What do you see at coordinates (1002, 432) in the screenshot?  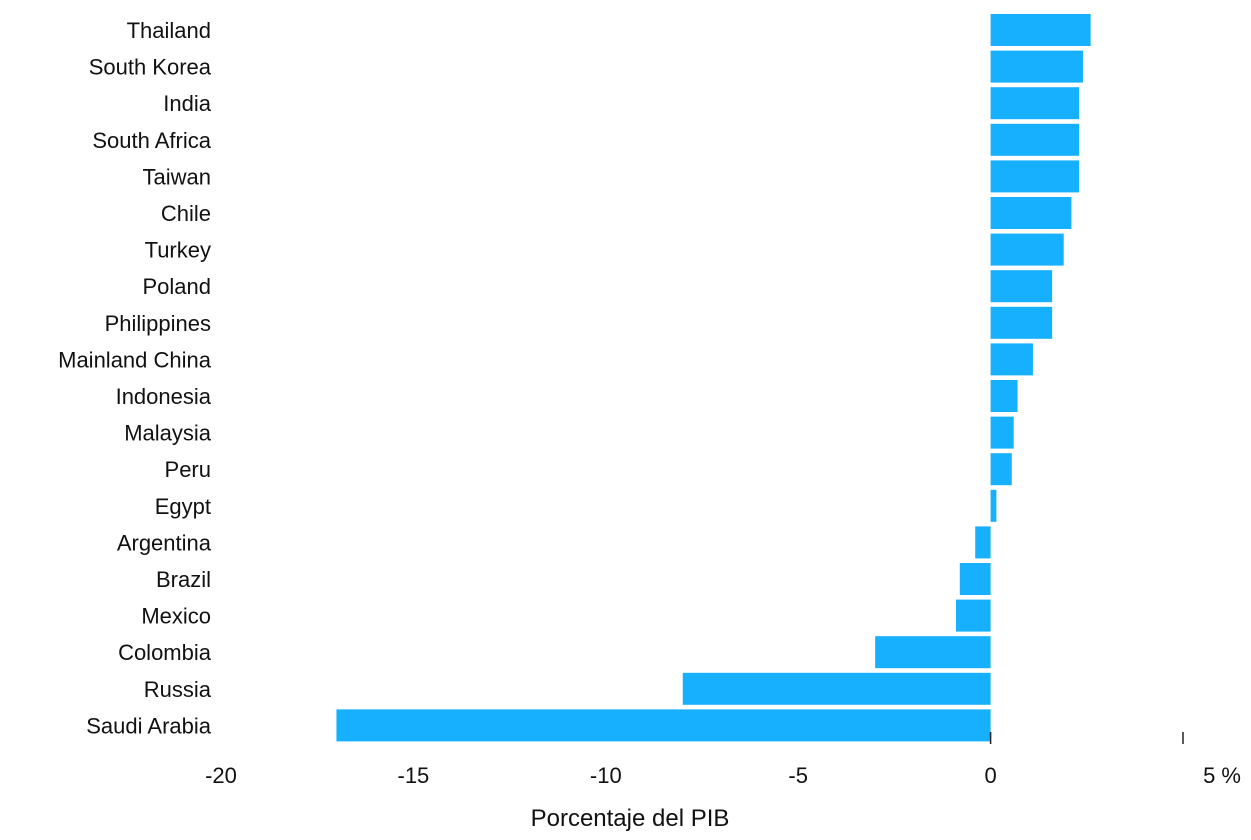 I see `bar-malaysia` at bounding box center [1002, 432].